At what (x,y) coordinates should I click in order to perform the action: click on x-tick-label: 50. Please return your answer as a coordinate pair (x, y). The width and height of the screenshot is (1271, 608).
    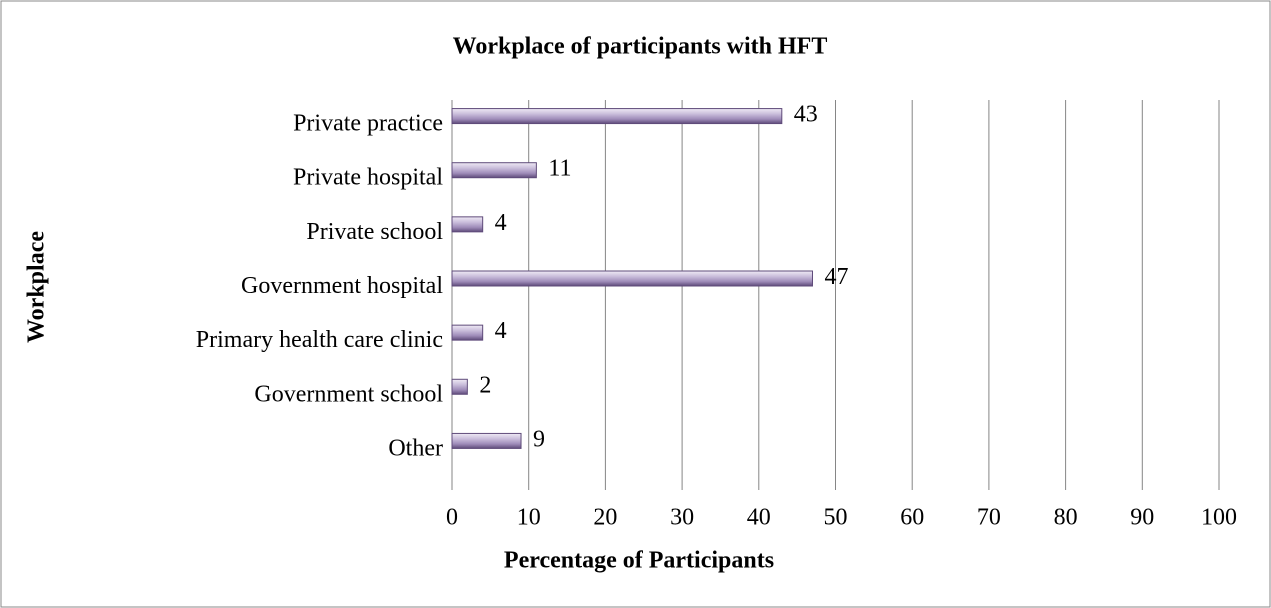
    Looking at the image, I should click on (836, 518).